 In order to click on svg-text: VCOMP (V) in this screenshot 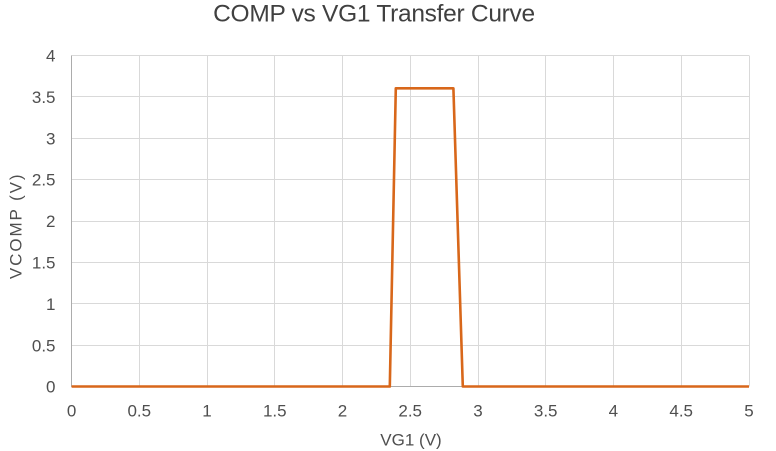, I will do `click(16, 226)`.